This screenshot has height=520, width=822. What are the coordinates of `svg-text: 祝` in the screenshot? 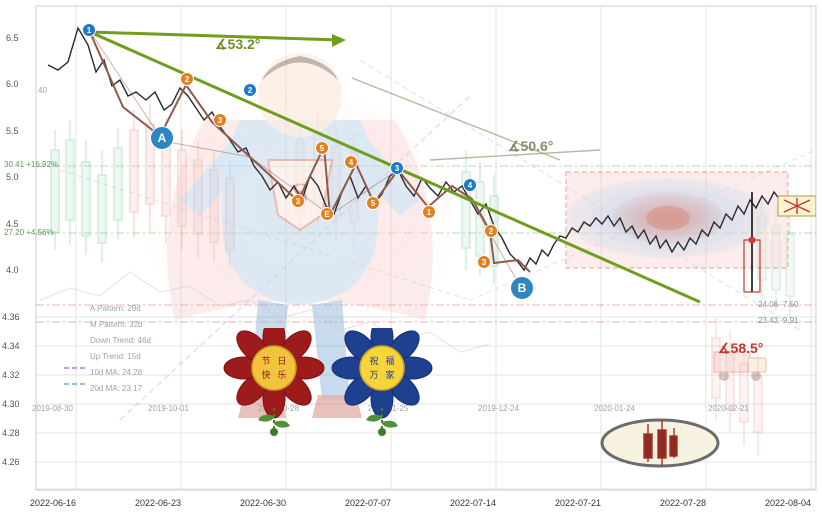 It's located at (373, 361).